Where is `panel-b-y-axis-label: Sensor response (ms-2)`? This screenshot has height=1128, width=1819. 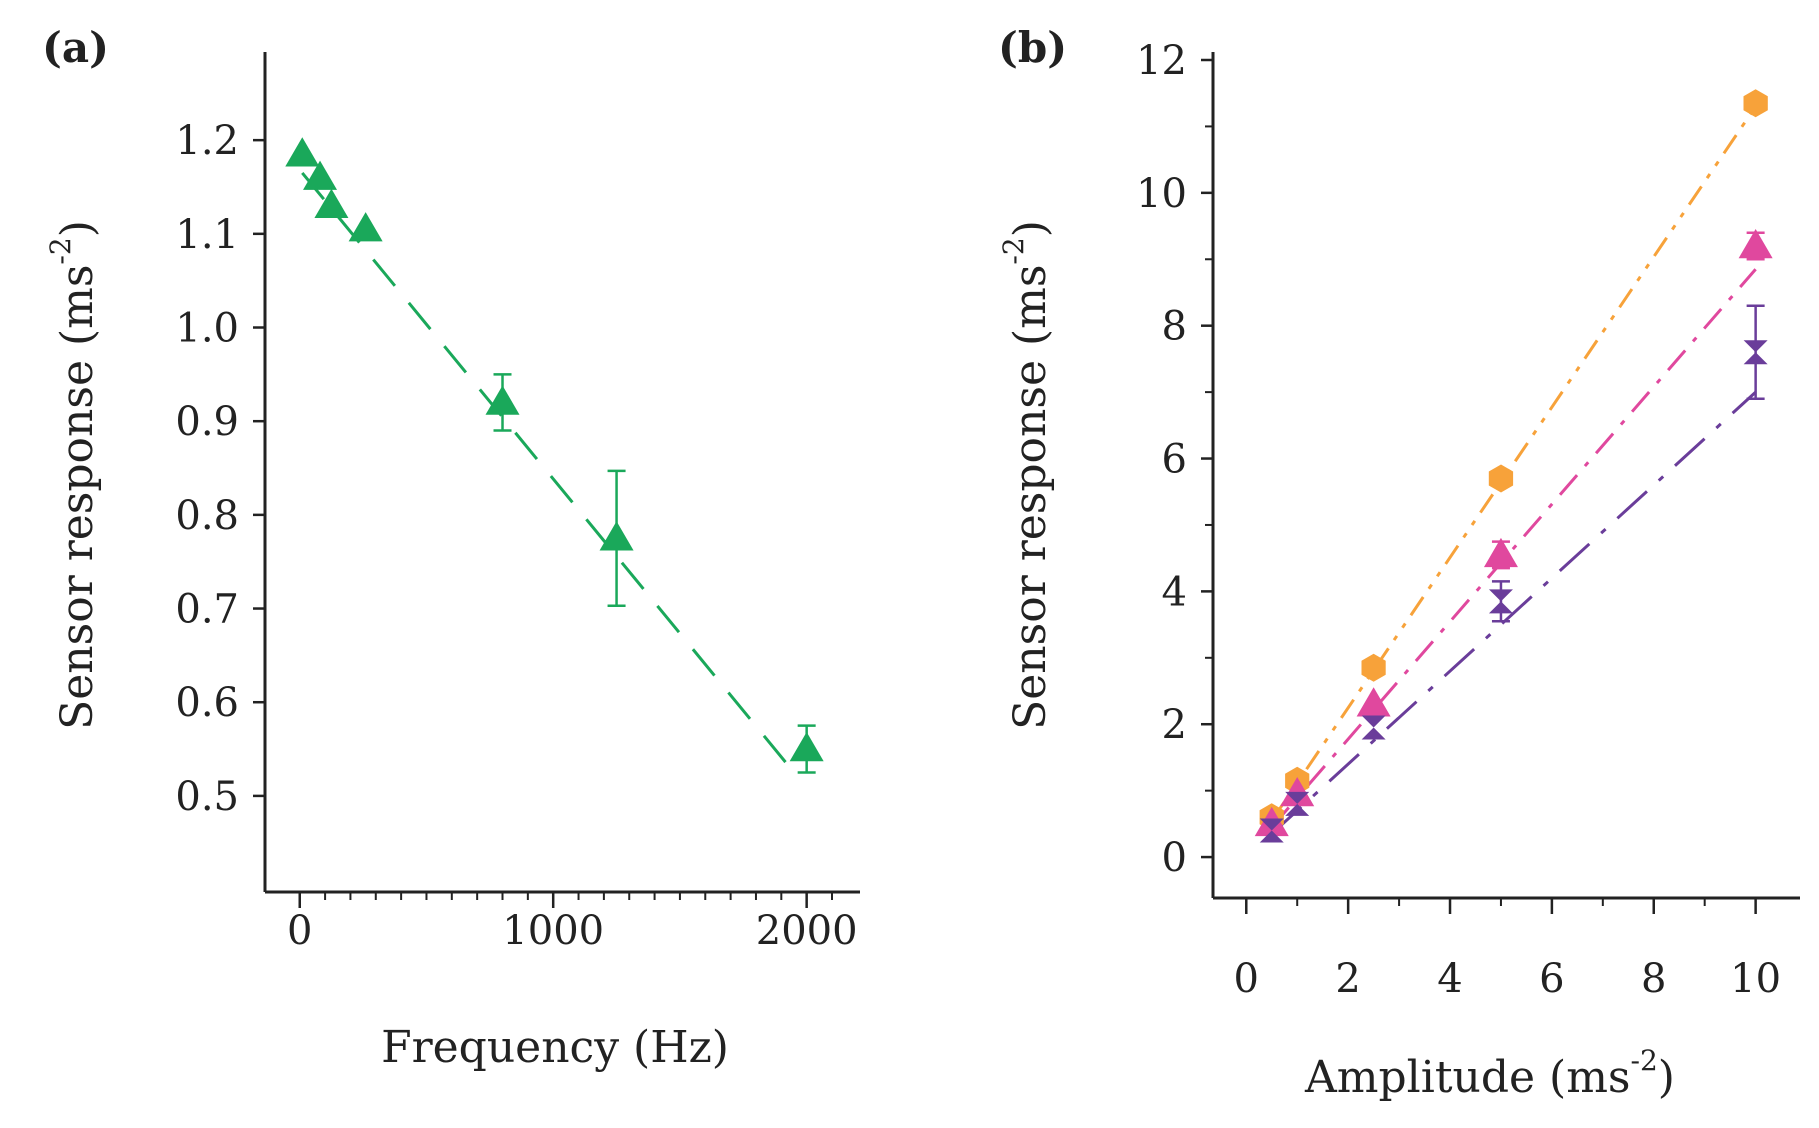 panel-b-y-axis-label: Sensor response (ms-2) is located at coordinates (1026, 475).